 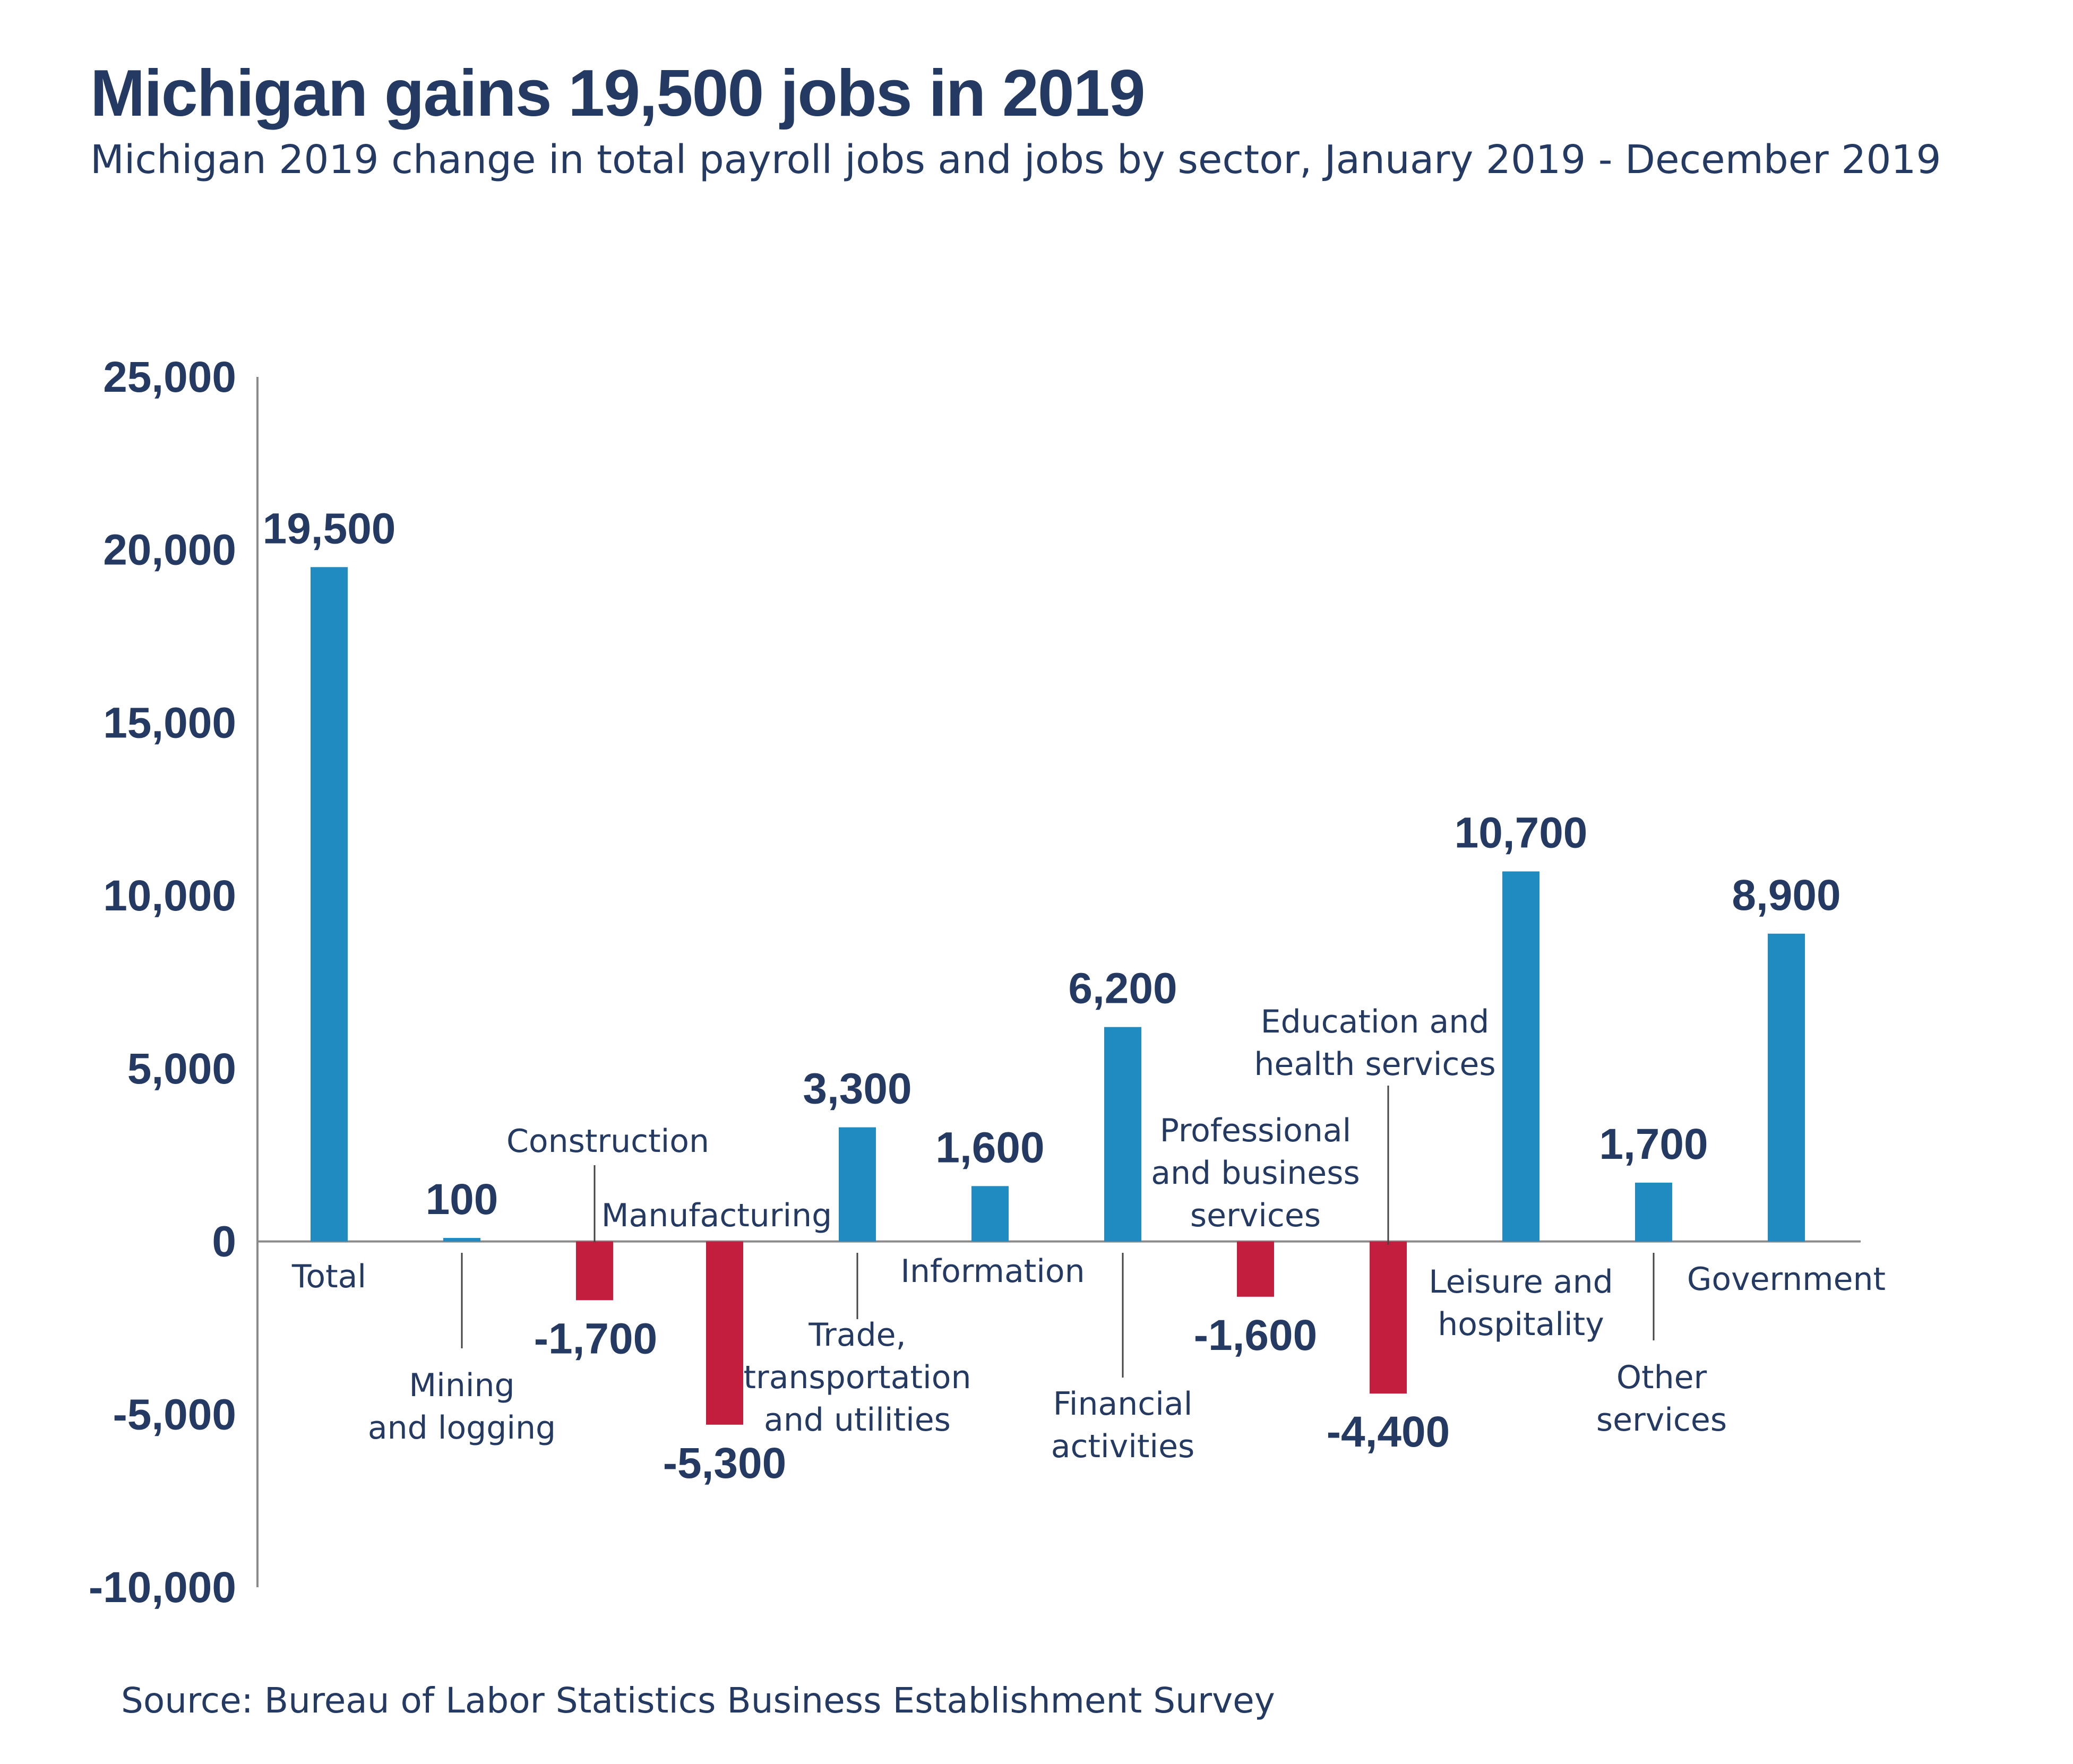 I want to click on value-label: 1,600, so click(x=989, y=1147).